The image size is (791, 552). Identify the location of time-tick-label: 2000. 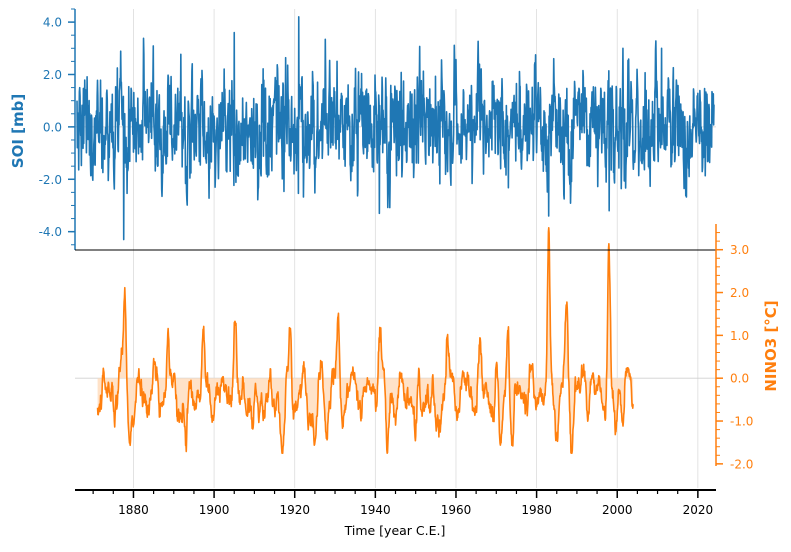
(617, 510).